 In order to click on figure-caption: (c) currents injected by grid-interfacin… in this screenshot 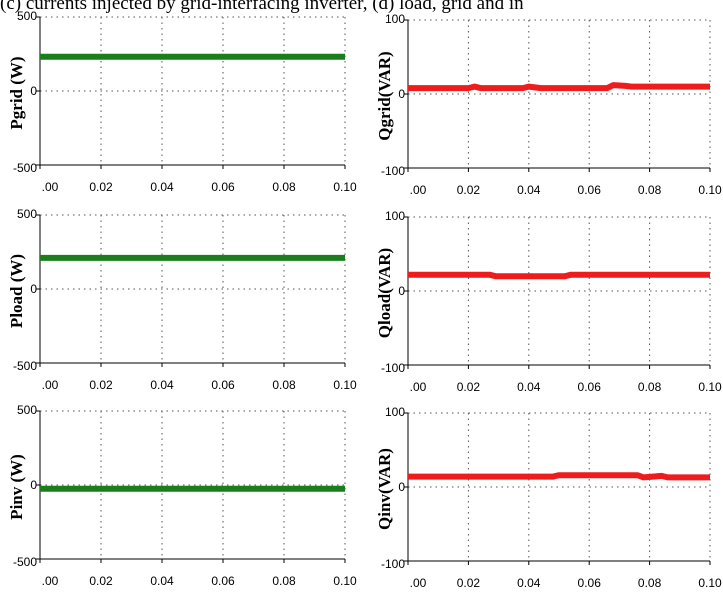, I will do `click(262, 7)`.